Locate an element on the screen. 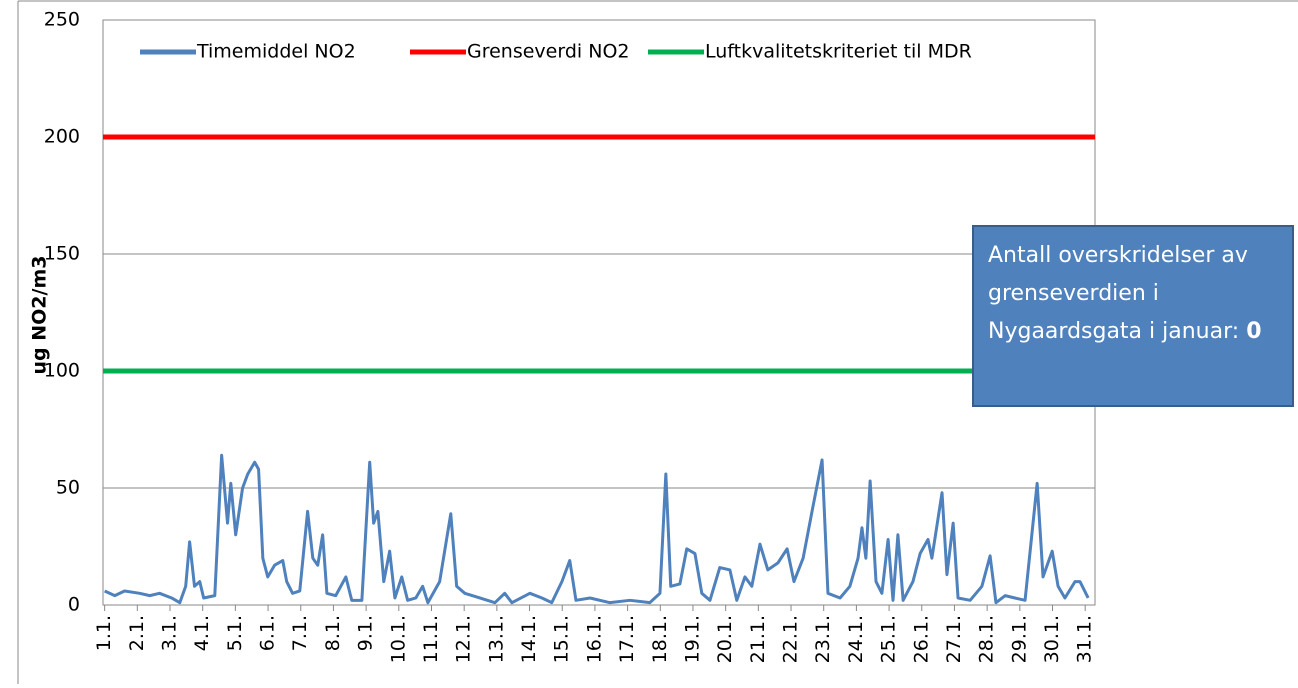  y-tick-label: 200 is located at coordinates (62, 137).